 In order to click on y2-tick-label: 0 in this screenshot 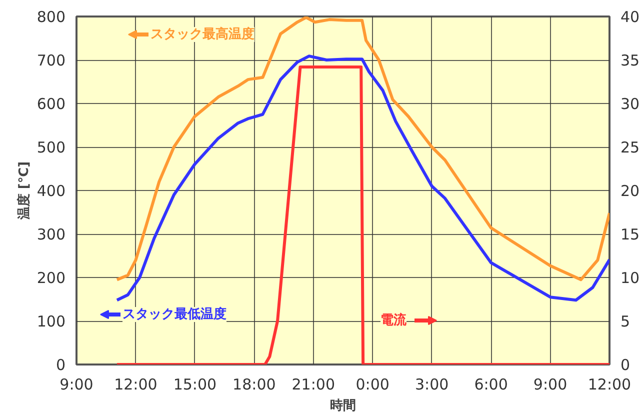, I will do `click(625, 365)`.